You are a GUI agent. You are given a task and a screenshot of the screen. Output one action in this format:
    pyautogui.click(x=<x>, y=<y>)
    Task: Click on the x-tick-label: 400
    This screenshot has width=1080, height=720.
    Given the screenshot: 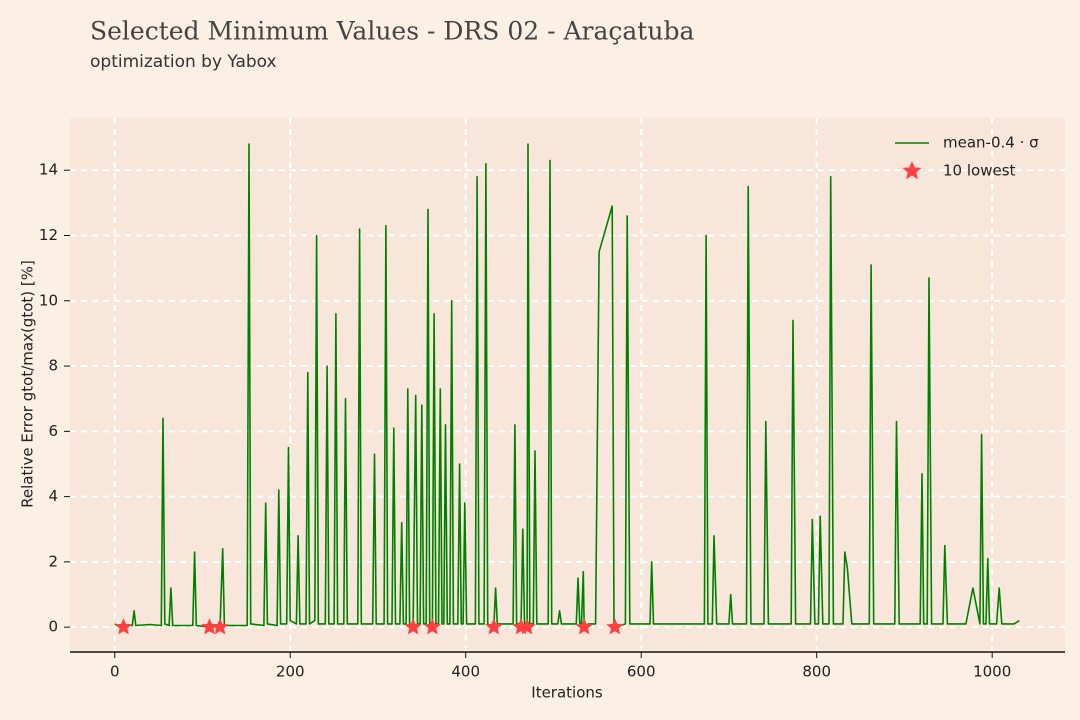 What is the action you would take?
    pyautogui.click(x=465, y=672)
    